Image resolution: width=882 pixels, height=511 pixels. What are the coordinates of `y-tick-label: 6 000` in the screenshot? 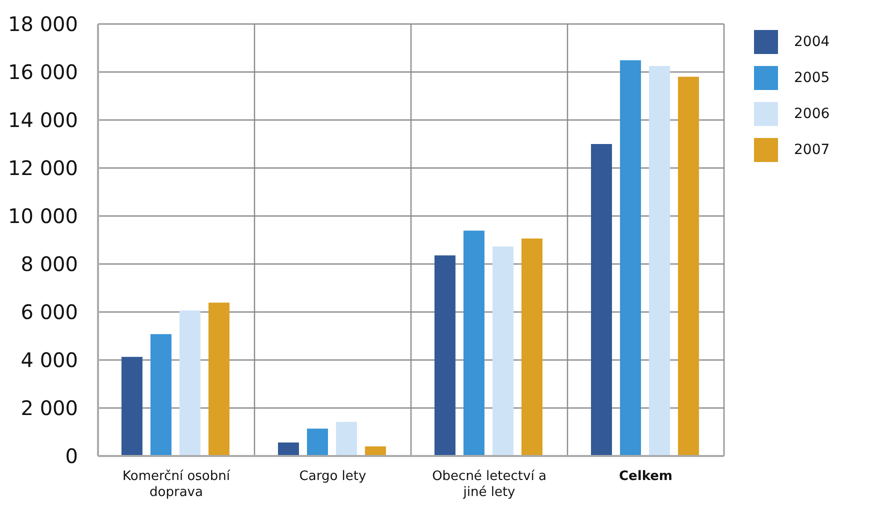 It's located at (49, 312).